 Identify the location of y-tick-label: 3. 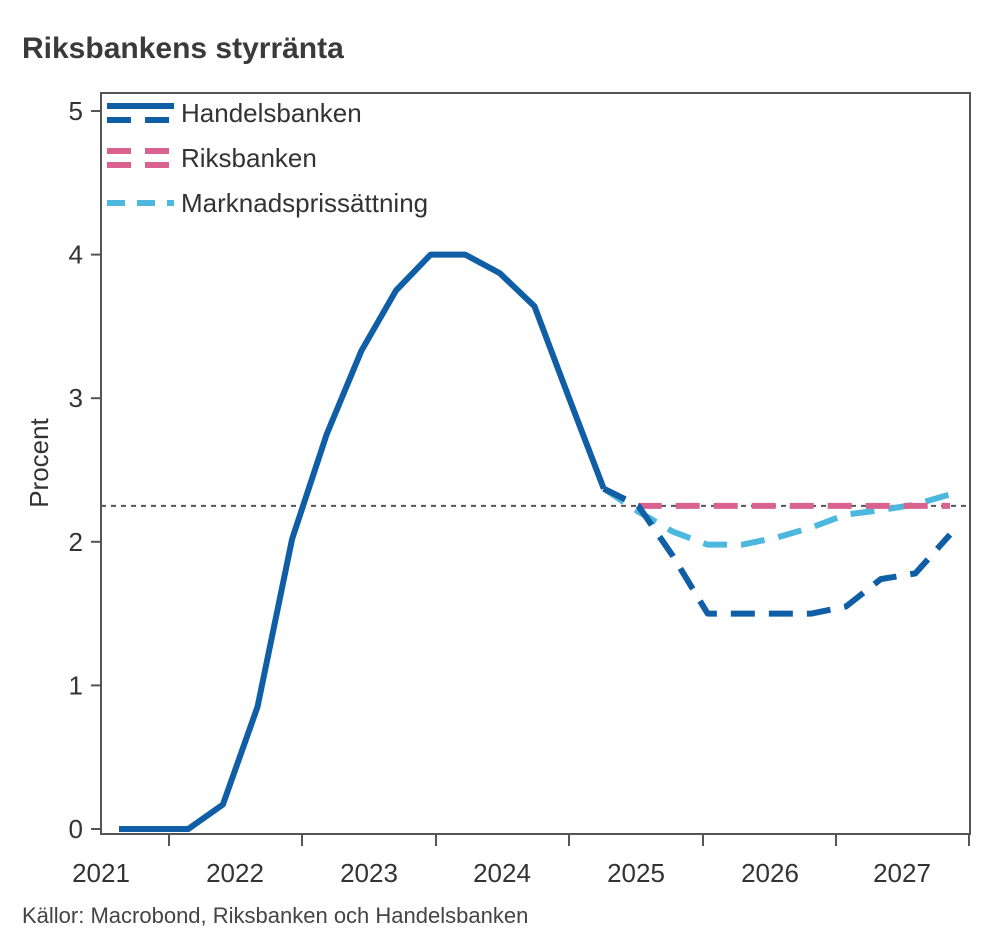
(76, 398).